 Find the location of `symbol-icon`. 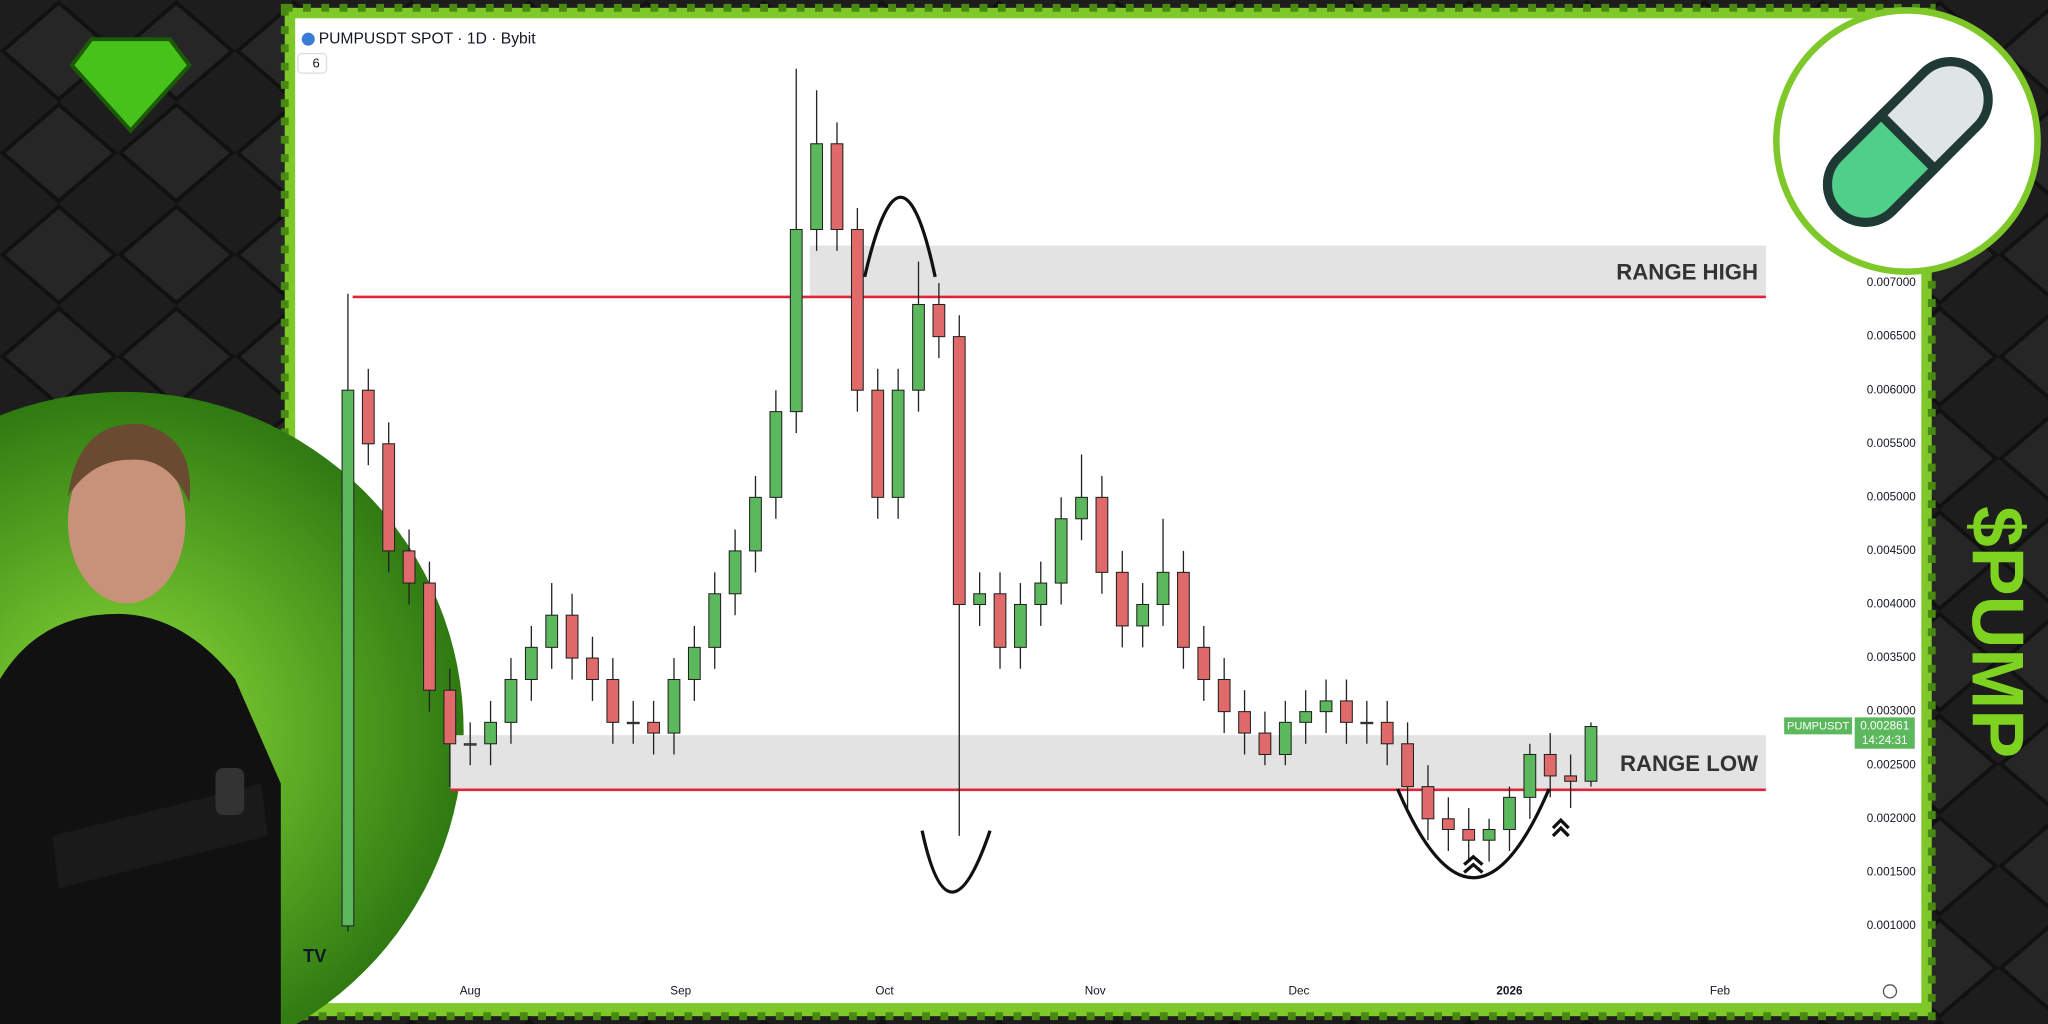

symbol-icon is located at coordinates (308, 39).